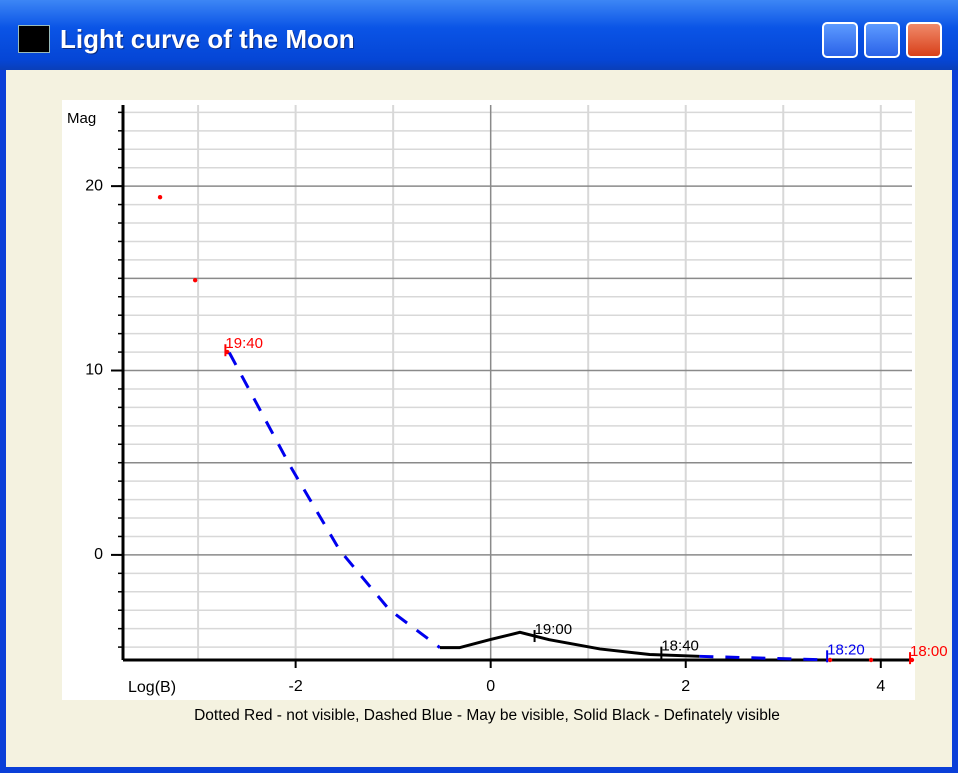 Image resolution: width=958 pixels, height=773 pixels. What do you see at coordinates (296, 686) in the screenshot?
I see `x-tick-label: -2` at bounding box center [296, 686].